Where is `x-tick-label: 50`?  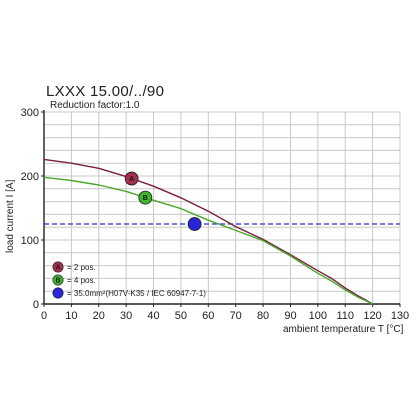 x-tick-label: 50 is located at coordinates (181, 316).